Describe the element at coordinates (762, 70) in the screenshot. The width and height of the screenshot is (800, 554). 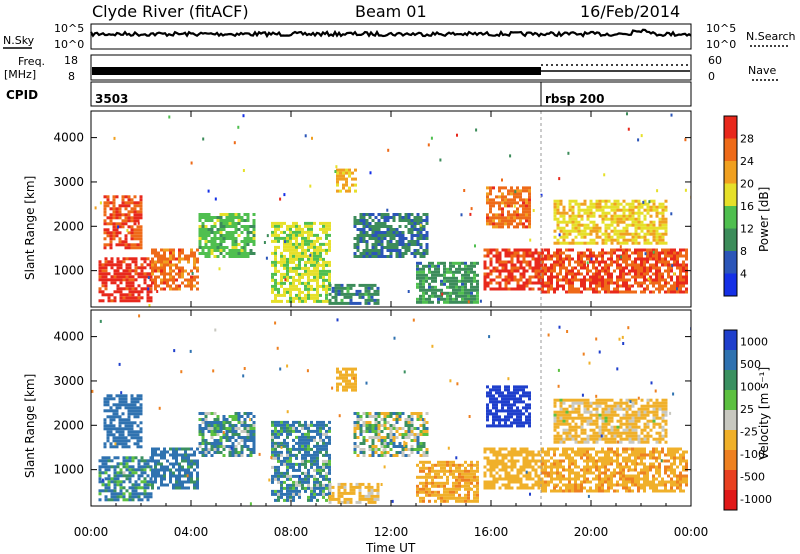
I see `freq-right-label: Nave` at that location.